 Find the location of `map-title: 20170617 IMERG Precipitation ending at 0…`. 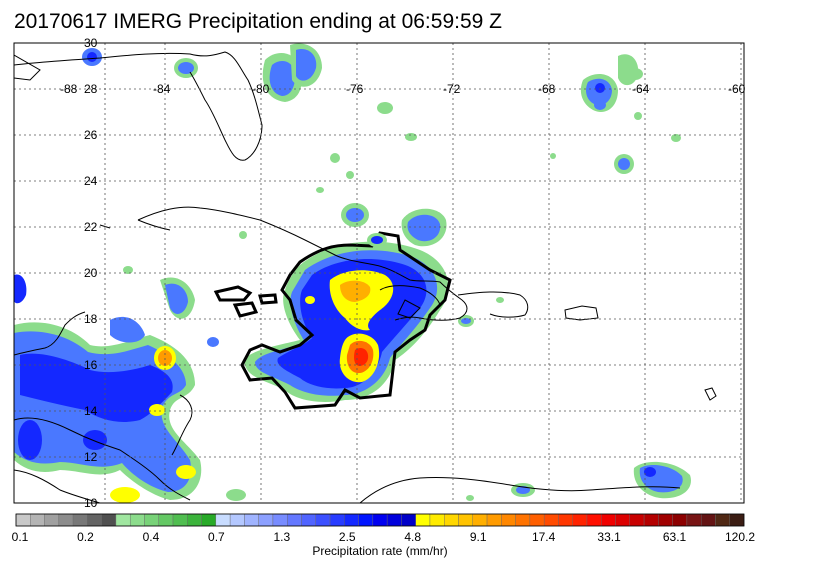

map-title: 20170617 IMERG Precipitation ending at 0… is located at coordinates (258, 21).